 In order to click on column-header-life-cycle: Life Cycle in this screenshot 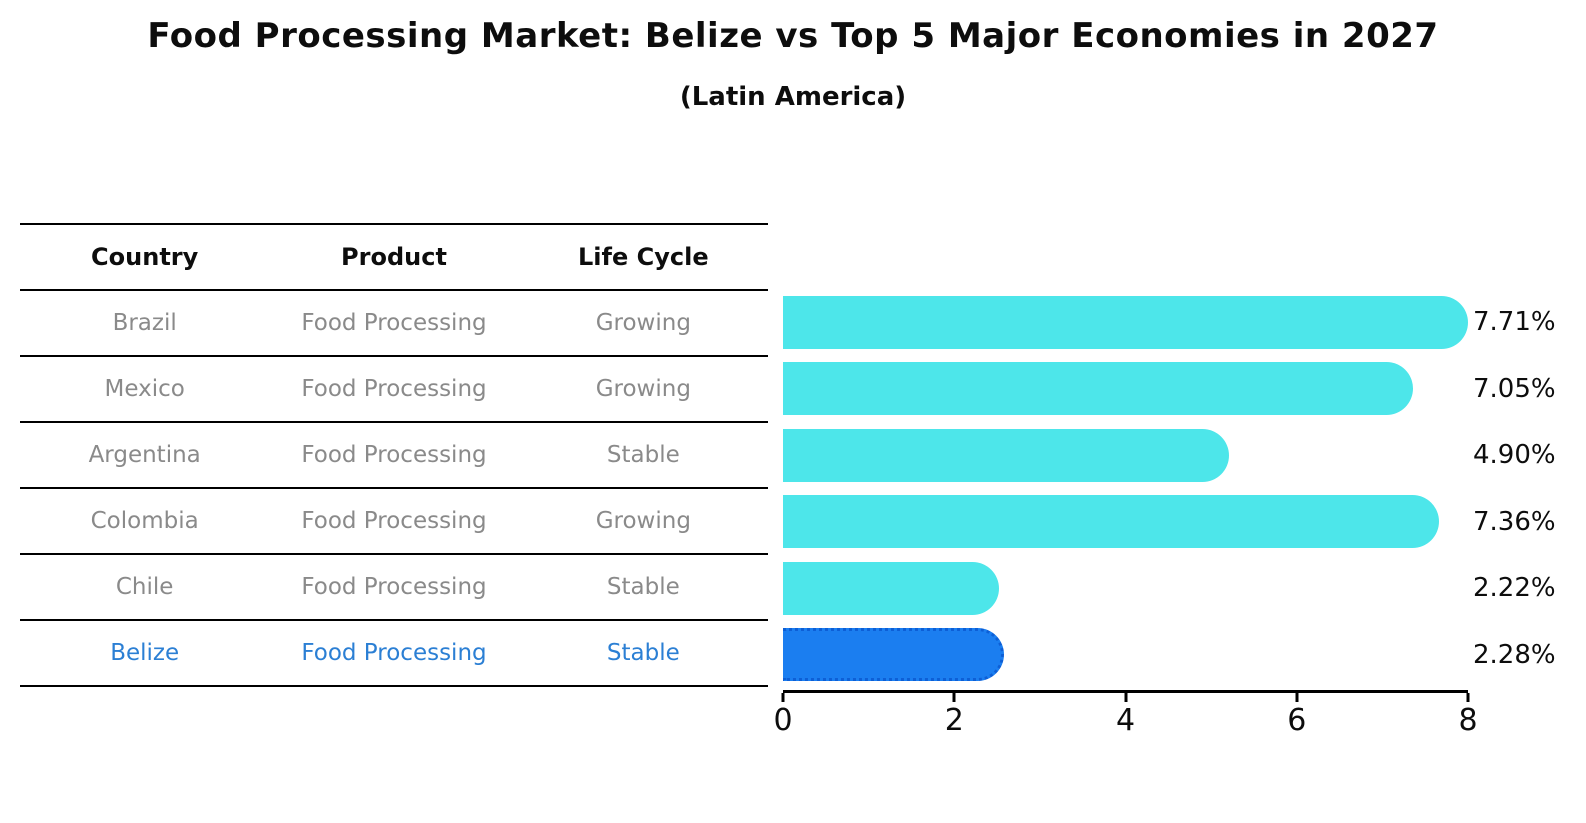, I will do `click(643, 257)`.